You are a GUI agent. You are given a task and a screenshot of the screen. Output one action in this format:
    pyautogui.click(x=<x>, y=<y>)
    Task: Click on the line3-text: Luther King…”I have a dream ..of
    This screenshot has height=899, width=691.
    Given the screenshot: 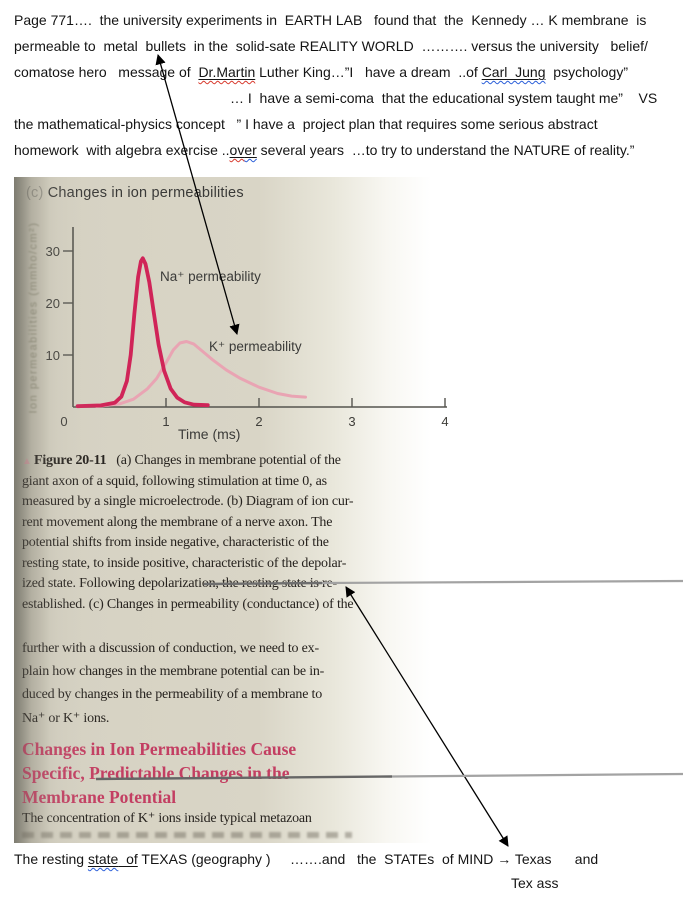 What is the action you would take?
    pyautogui.click(x=368, y=72)
    